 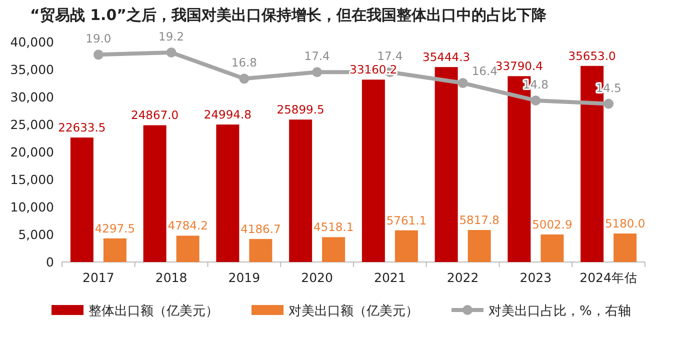 What do you see at coordinates (406, 220) in the screenshot?
I see `data-label: 5761.1` at bounding box center [406, 220].